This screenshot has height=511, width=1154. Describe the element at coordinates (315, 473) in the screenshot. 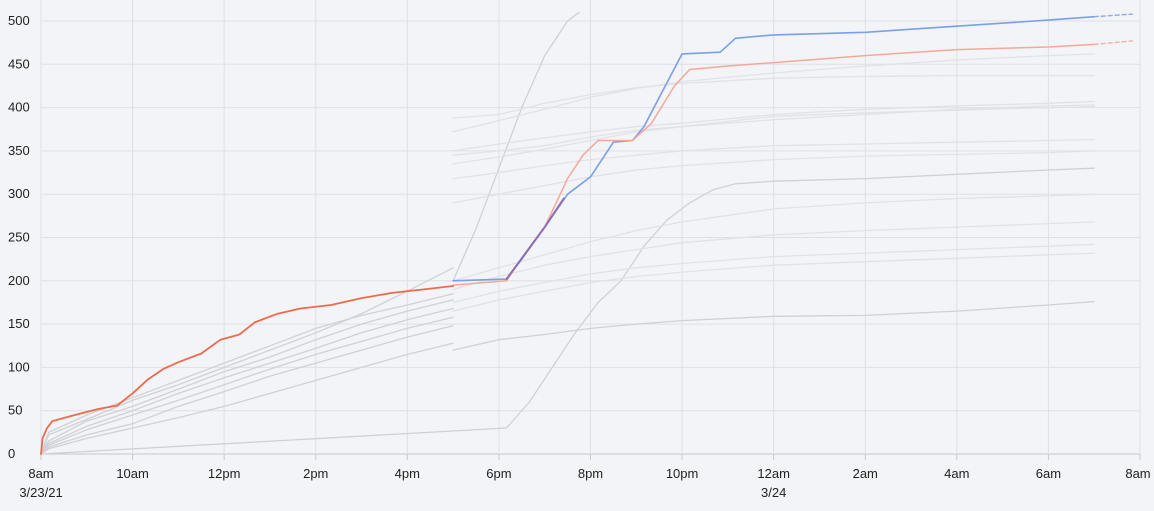

I see `x-tick-label: 2pm` at that location.